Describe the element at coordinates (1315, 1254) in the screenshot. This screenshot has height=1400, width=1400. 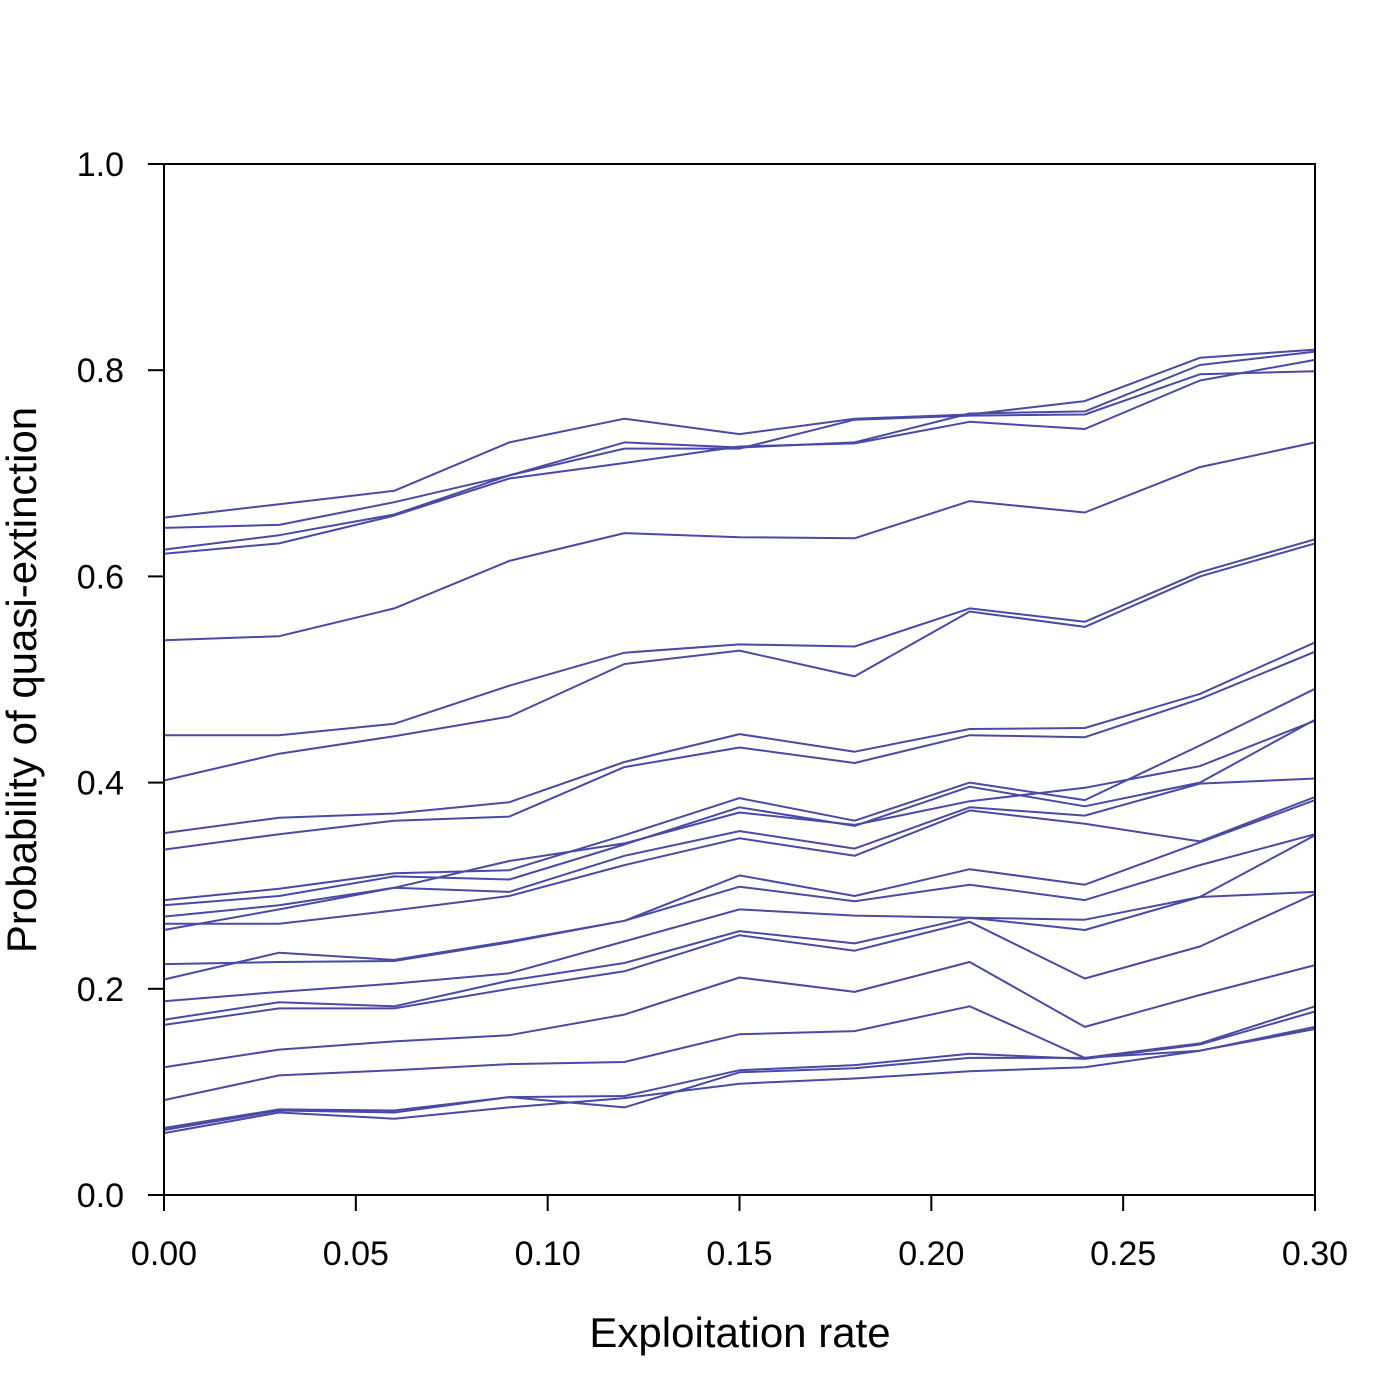
I see `x-tick-label: 0.30` at that location.